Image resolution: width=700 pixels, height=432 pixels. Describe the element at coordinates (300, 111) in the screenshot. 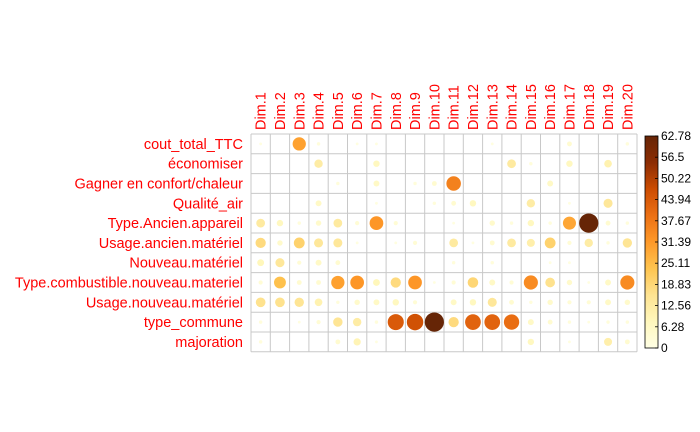

I see `column-label-2: Dim.3` at that location.